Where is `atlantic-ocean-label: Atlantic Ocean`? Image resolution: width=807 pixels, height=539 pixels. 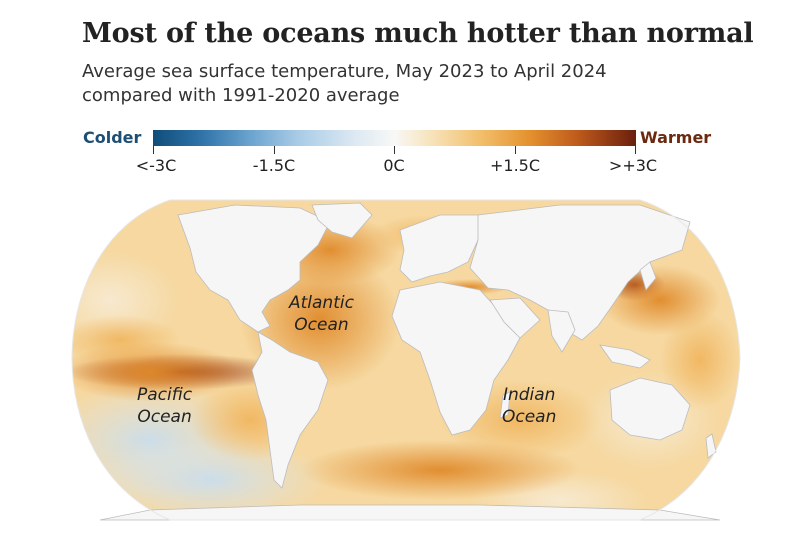
atlantic-ocean-label: Atlantic Ocean is located at coordinates (321, 314).